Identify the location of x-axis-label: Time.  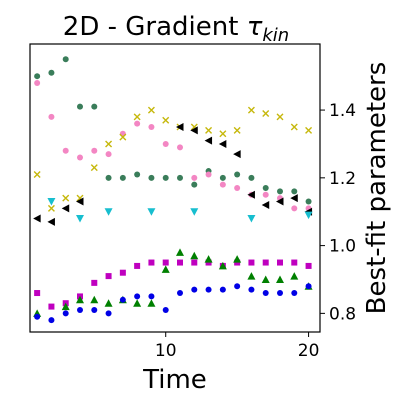
(174, 380).